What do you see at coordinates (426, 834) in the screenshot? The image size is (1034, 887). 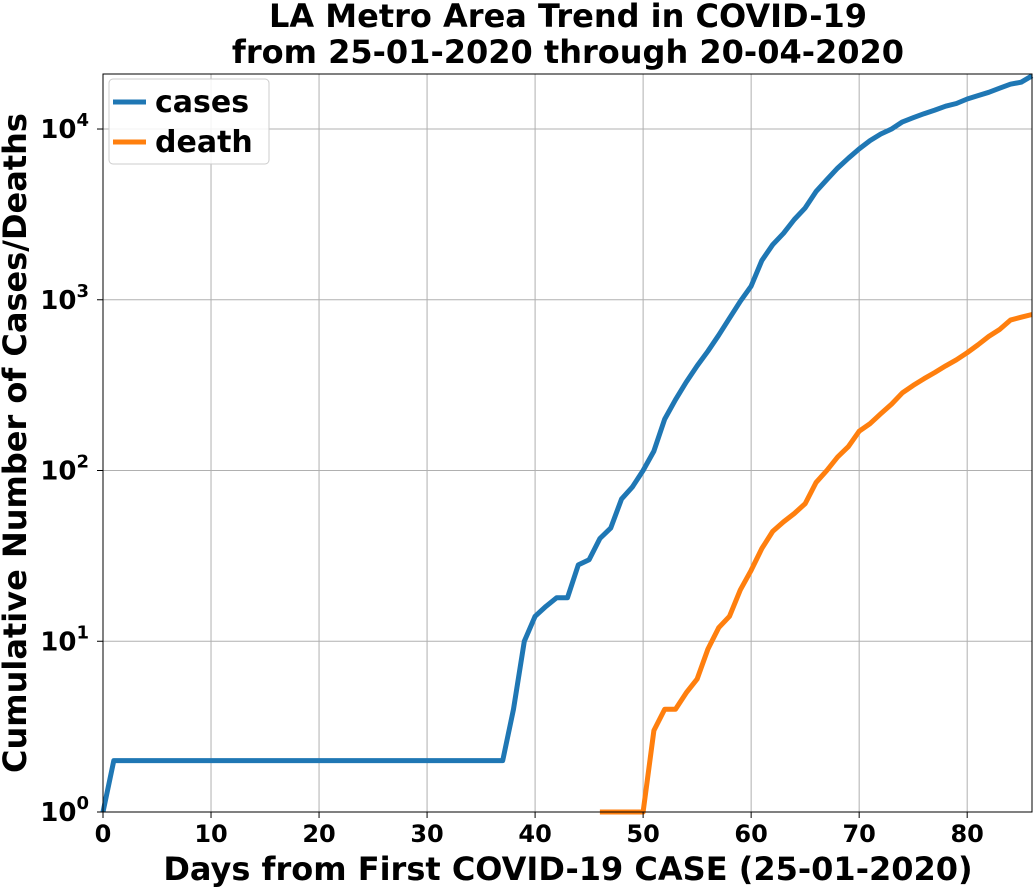 I see `x-tick-label: 30` at bounding box center [426, 834].